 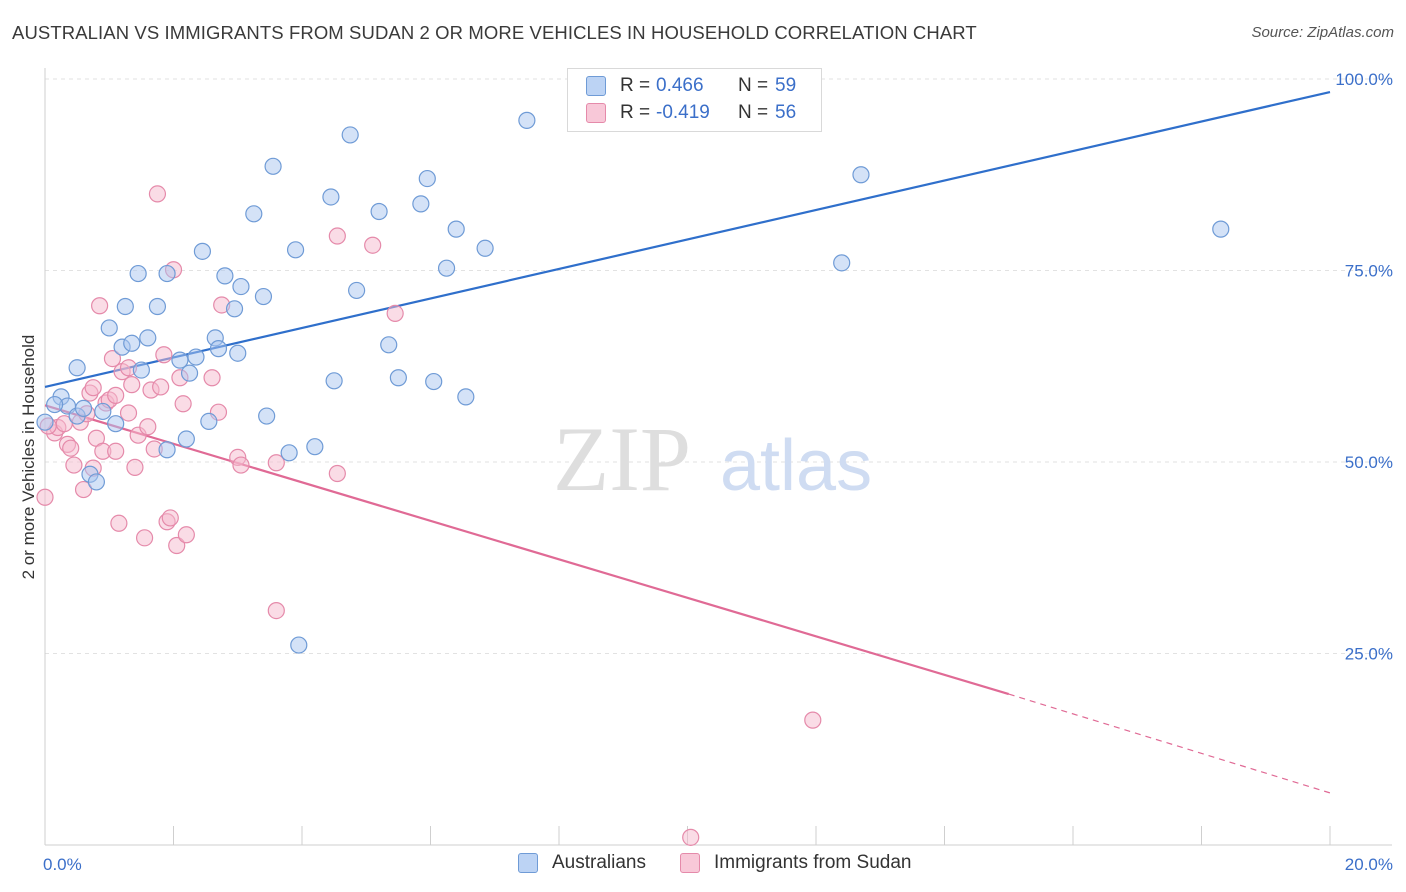 I want to click on trend-line-sudan-extrapolated, so click(x=1169, y=743).